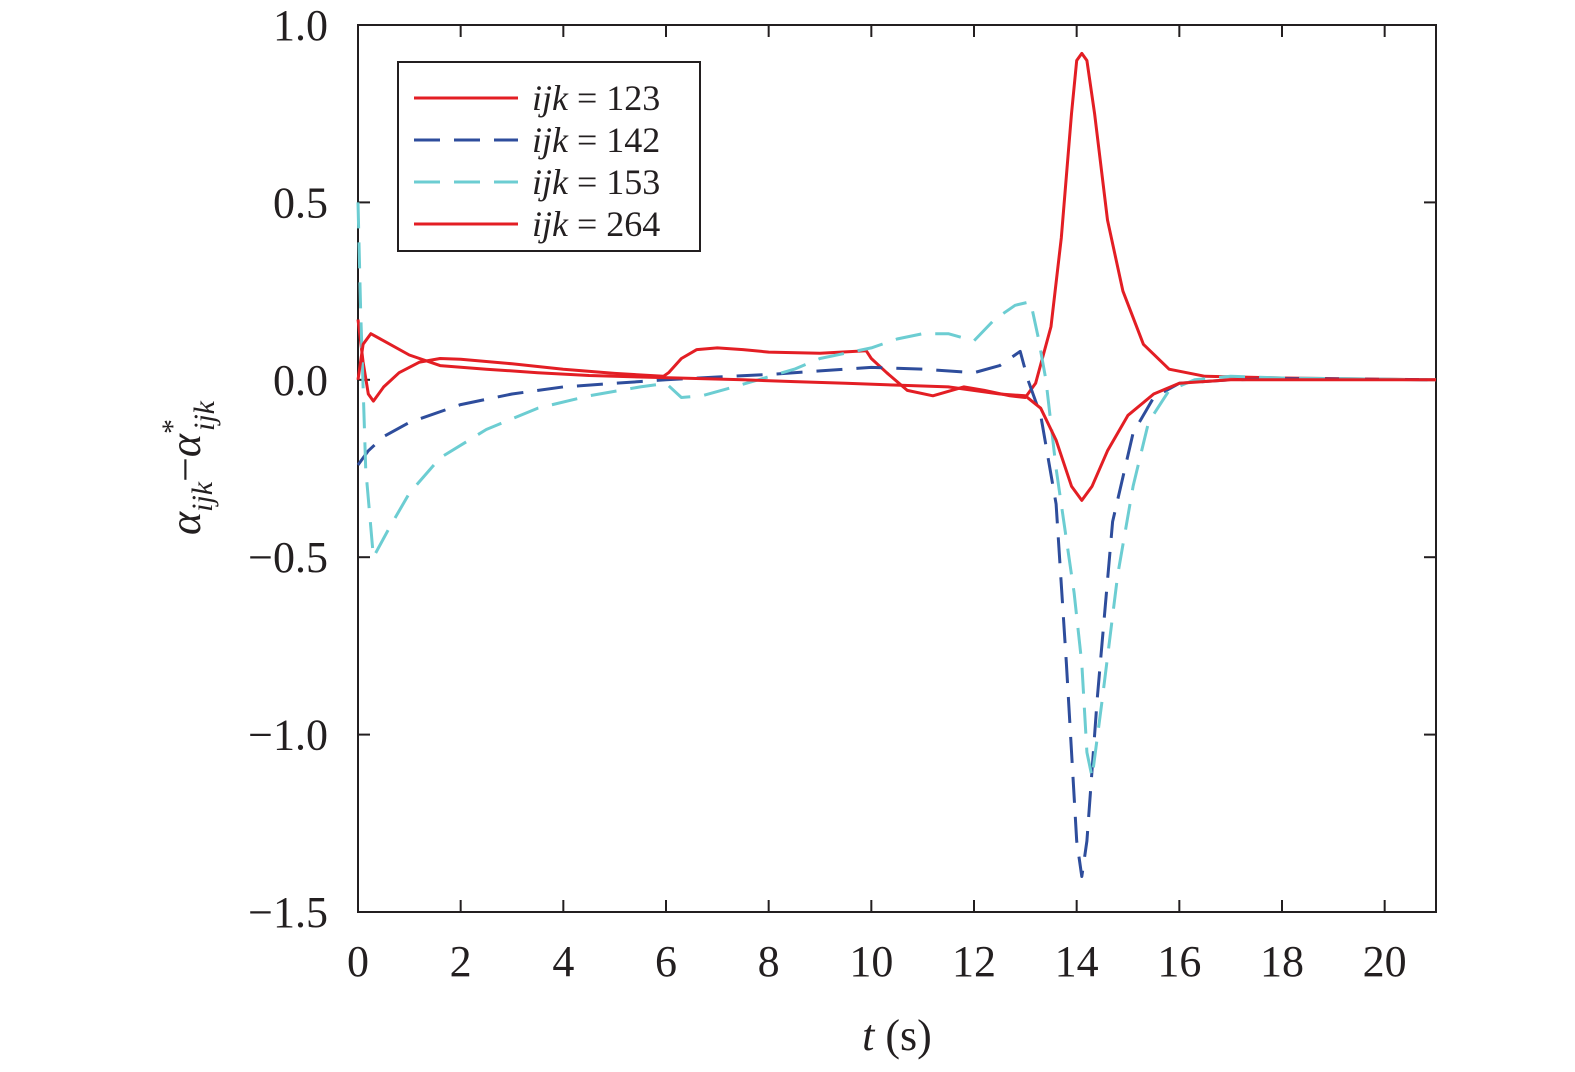 The width and height of the screenshot is (1575, 1072). I want to click on legend-label-value: = 153, so click(614, 182).